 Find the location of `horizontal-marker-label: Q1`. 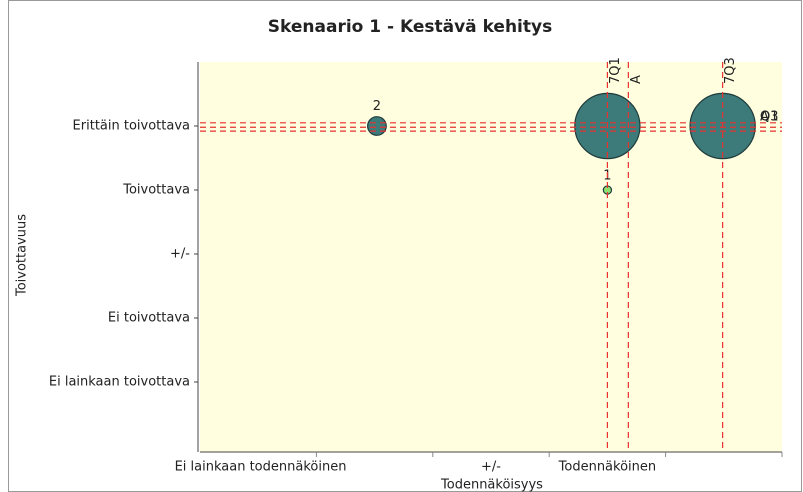

horizontal-marker-label: Q1 is located at coordinates (769, 116).